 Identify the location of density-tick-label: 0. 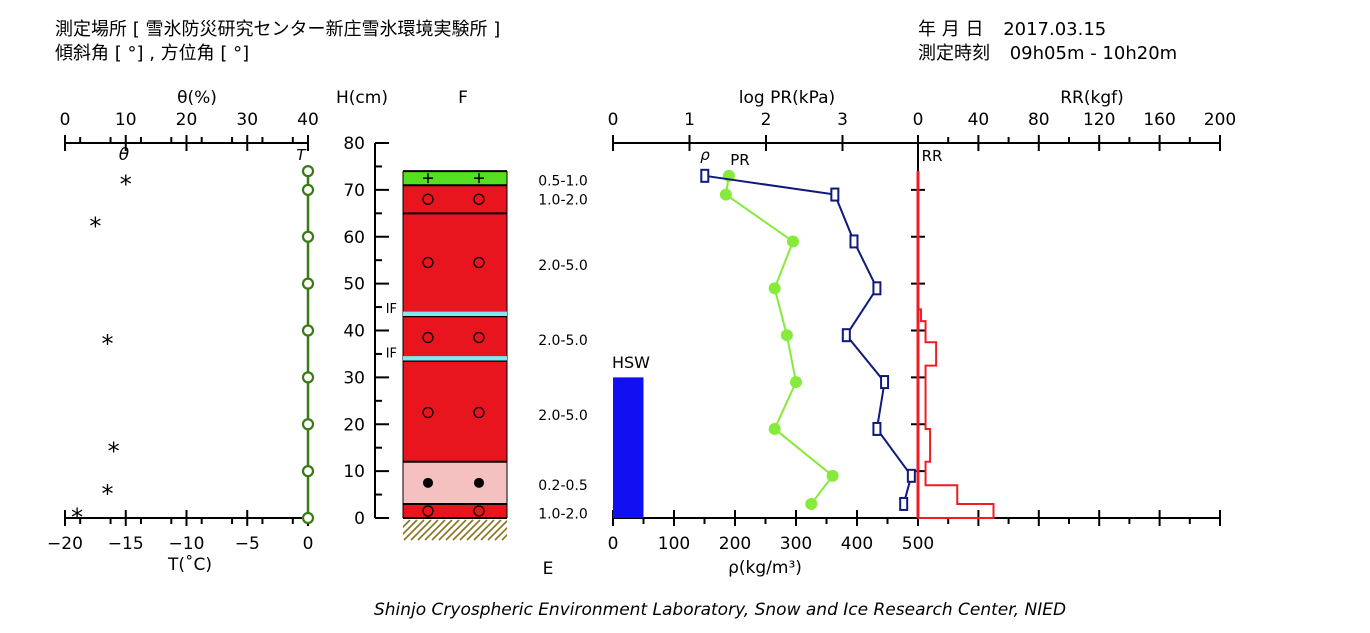
(613, 544).